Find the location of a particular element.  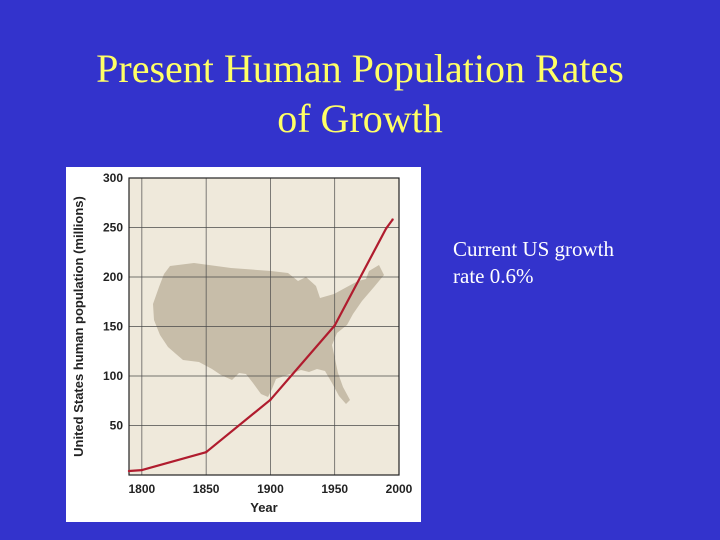

x-axis-title: Year is located at coordinates (263, 507).